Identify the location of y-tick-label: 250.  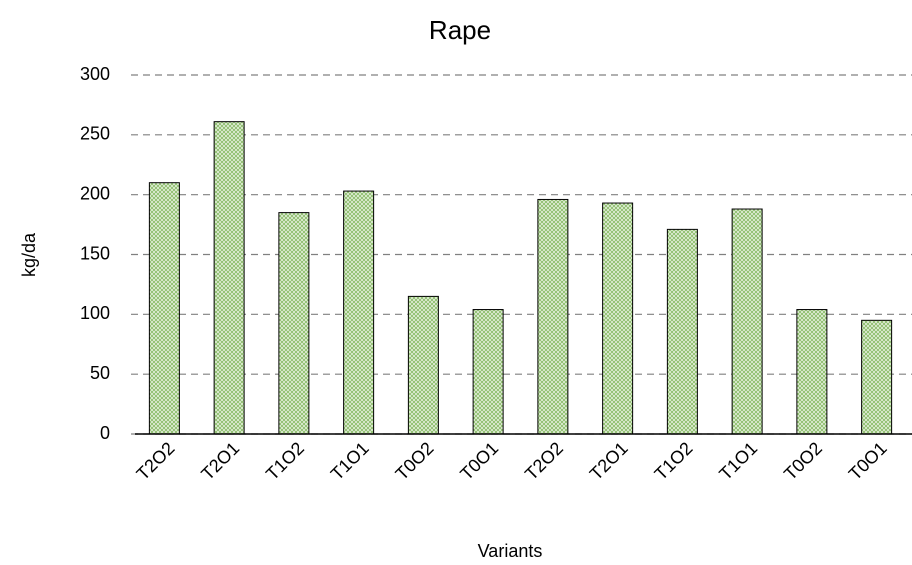
(95, 134).